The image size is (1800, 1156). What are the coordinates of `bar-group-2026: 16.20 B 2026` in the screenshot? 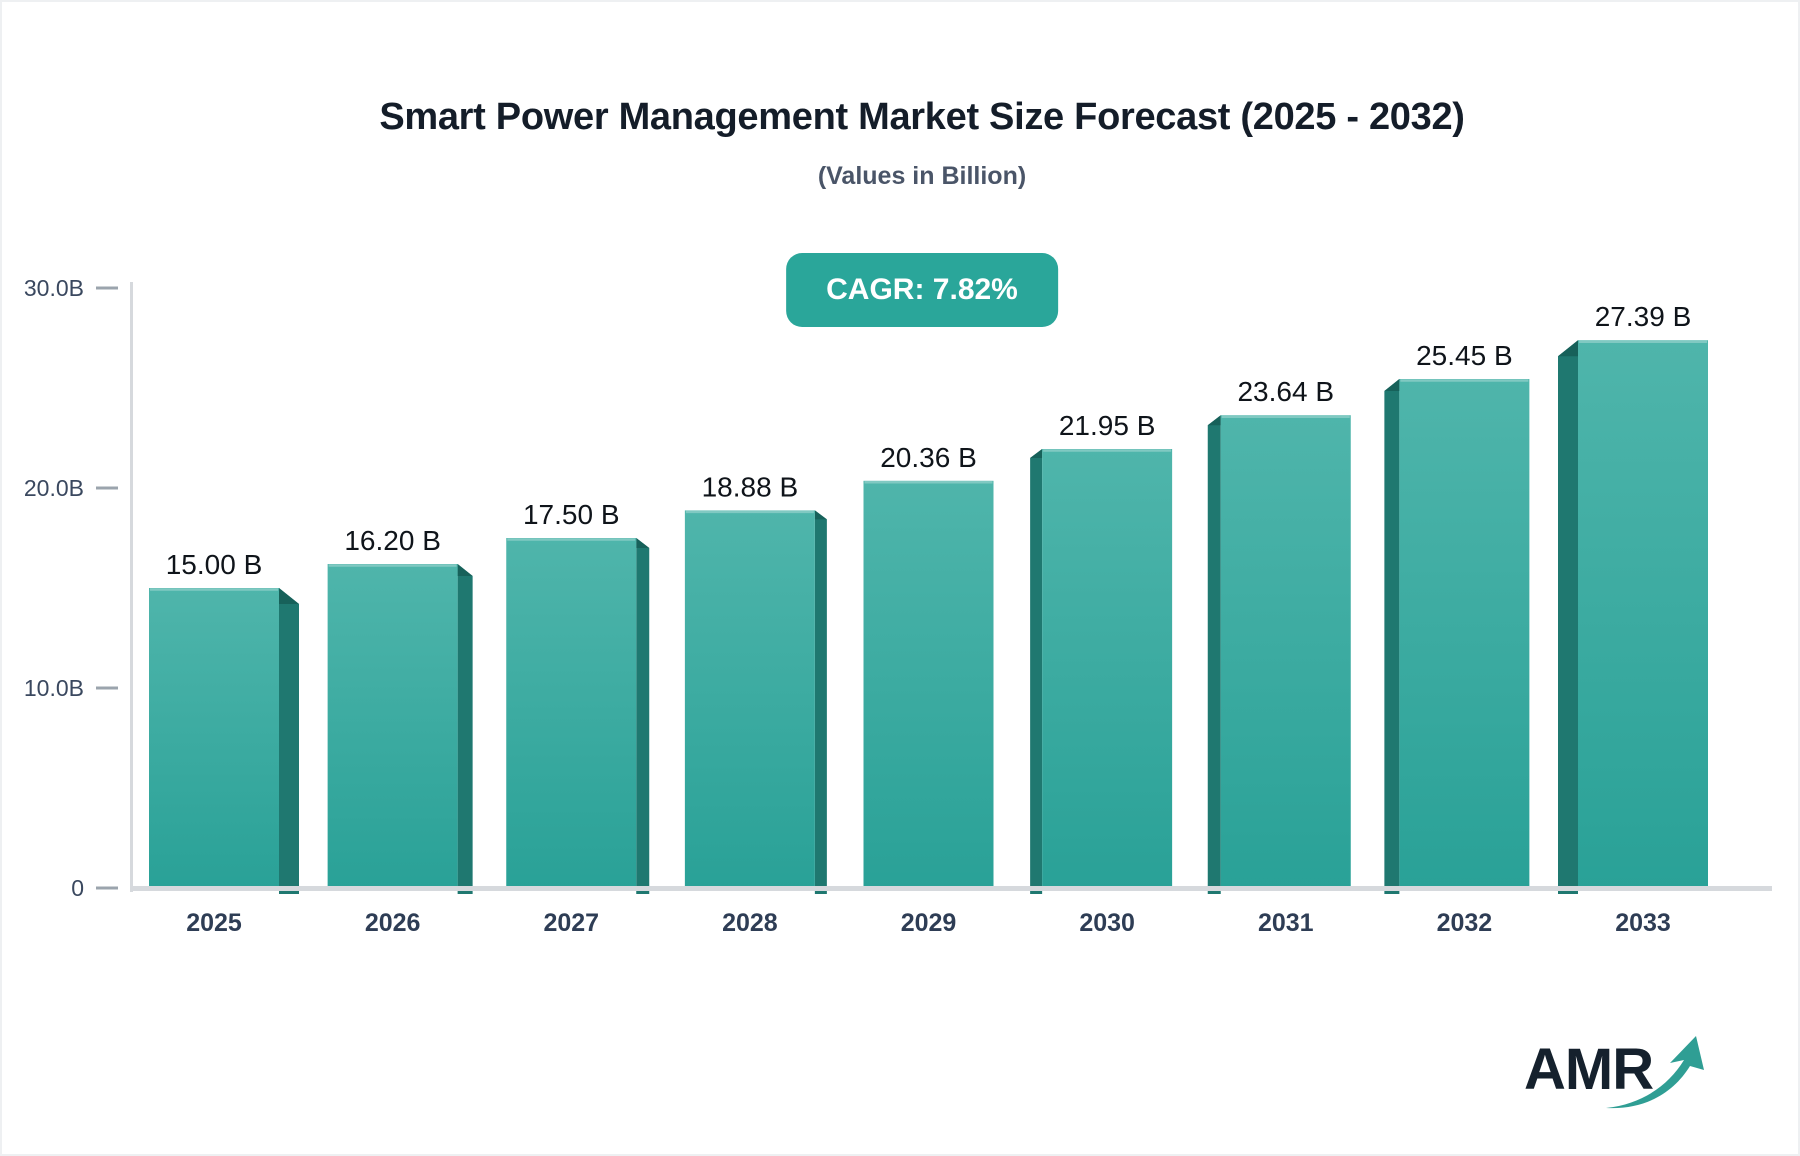 It's located at (400, 731).